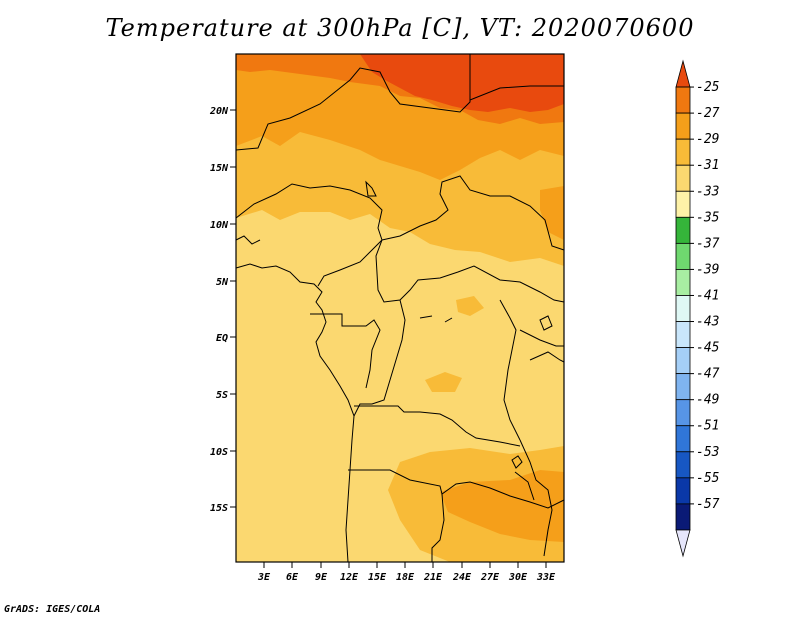 Image resolution: width=800 pixels, height=618 pixels. I want to click on lat-tick-label: 10N, so click(219, 225).